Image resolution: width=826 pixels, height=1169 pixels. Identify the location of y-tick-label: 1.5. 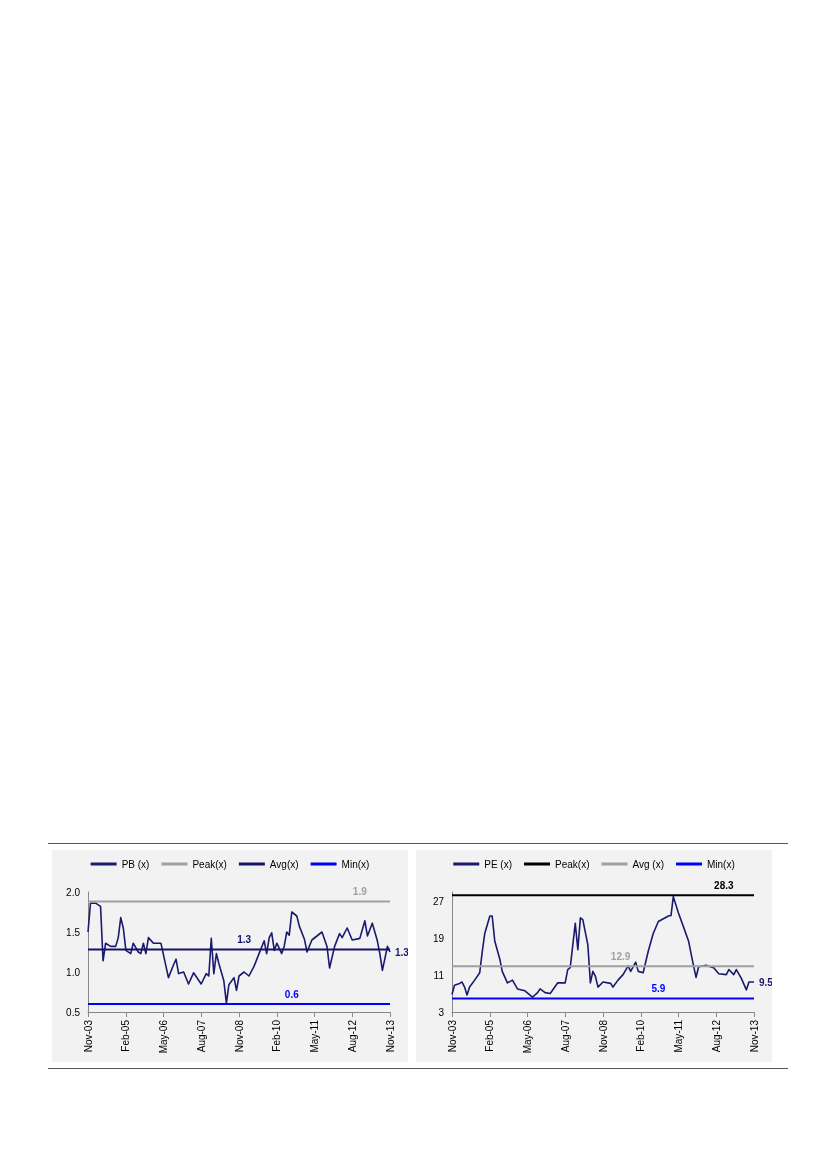
(73, 932).